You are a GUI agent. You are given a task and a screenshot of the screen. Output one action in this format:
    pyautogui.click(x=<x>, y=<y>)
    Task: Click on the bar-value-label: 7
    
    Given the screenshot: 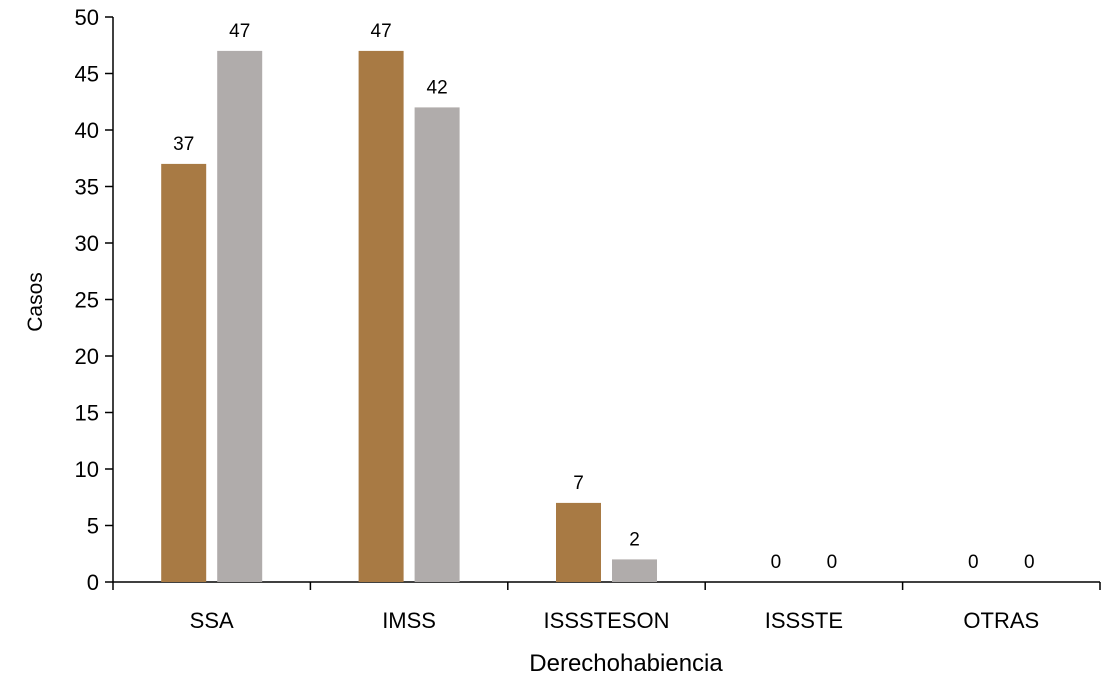 What is the action you would take?
    pyautogui.click(x=578, y=483)
    